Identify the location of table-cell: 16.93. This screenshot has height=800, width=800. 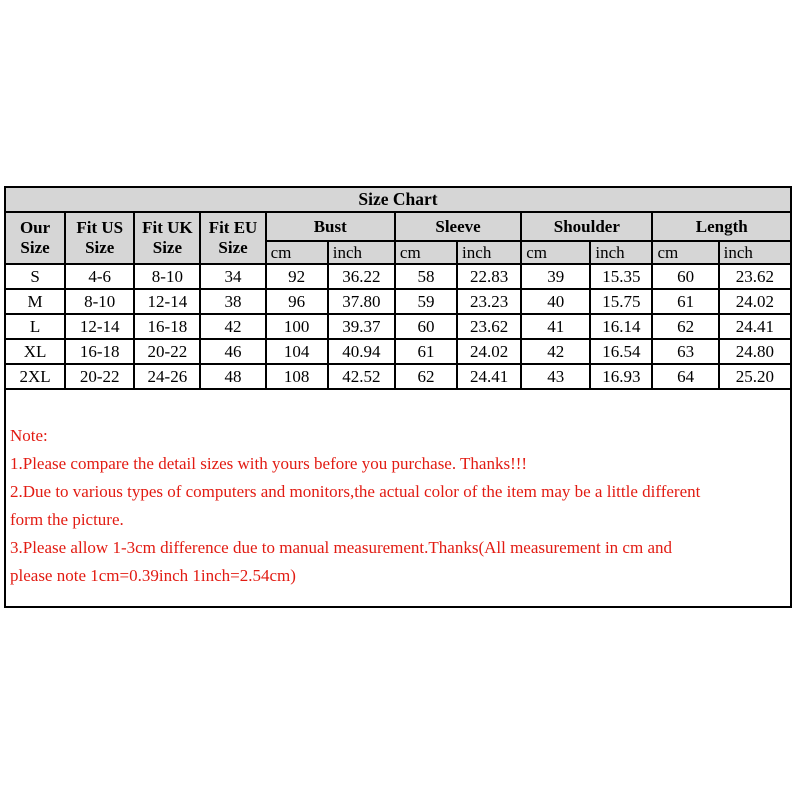
(621, 376).